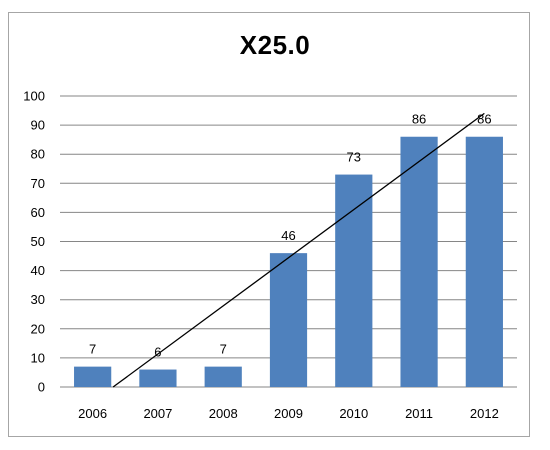 This screenshot has height=450, width=550. What do you see at coordinates (353, 413) in the screenshot?
I see `x-tick-label: 2010` at bounding box center [353, 413].